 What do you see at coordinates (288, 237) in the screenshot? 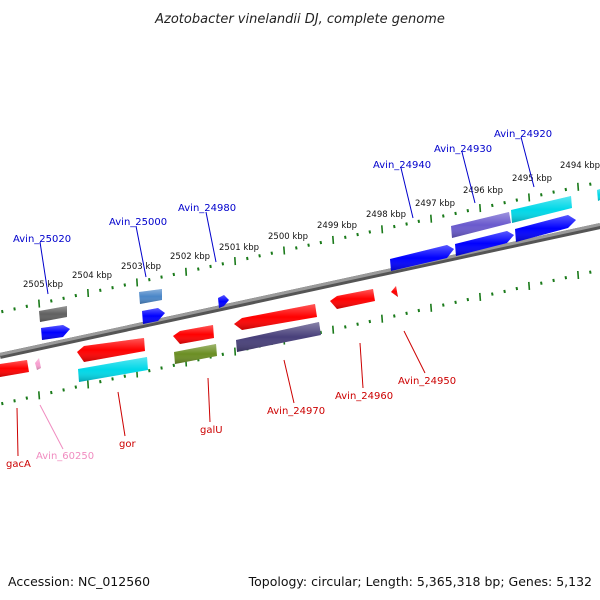
I see `kbp-label: 2500 kbp` at bounding box center [288, 237].